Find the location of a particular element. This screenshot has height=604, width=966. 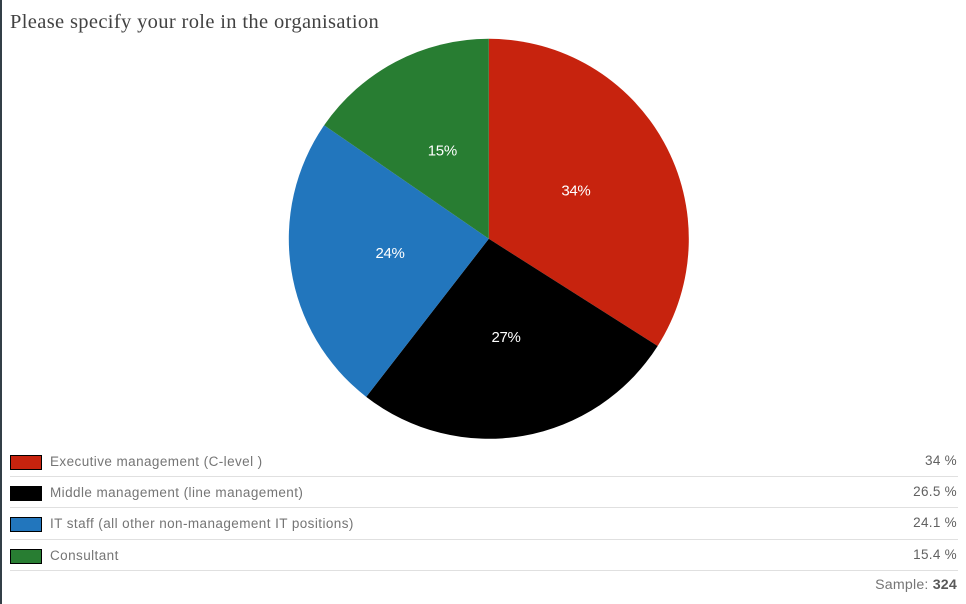

svg-text: 15% is located at coordinates (442, 150).